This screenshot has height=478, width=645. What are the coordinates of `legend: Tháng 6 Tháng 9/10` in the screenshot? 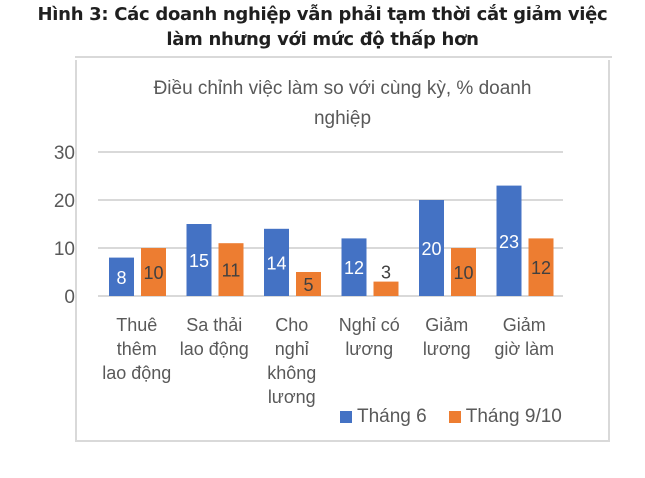 It's located at (451, 417).